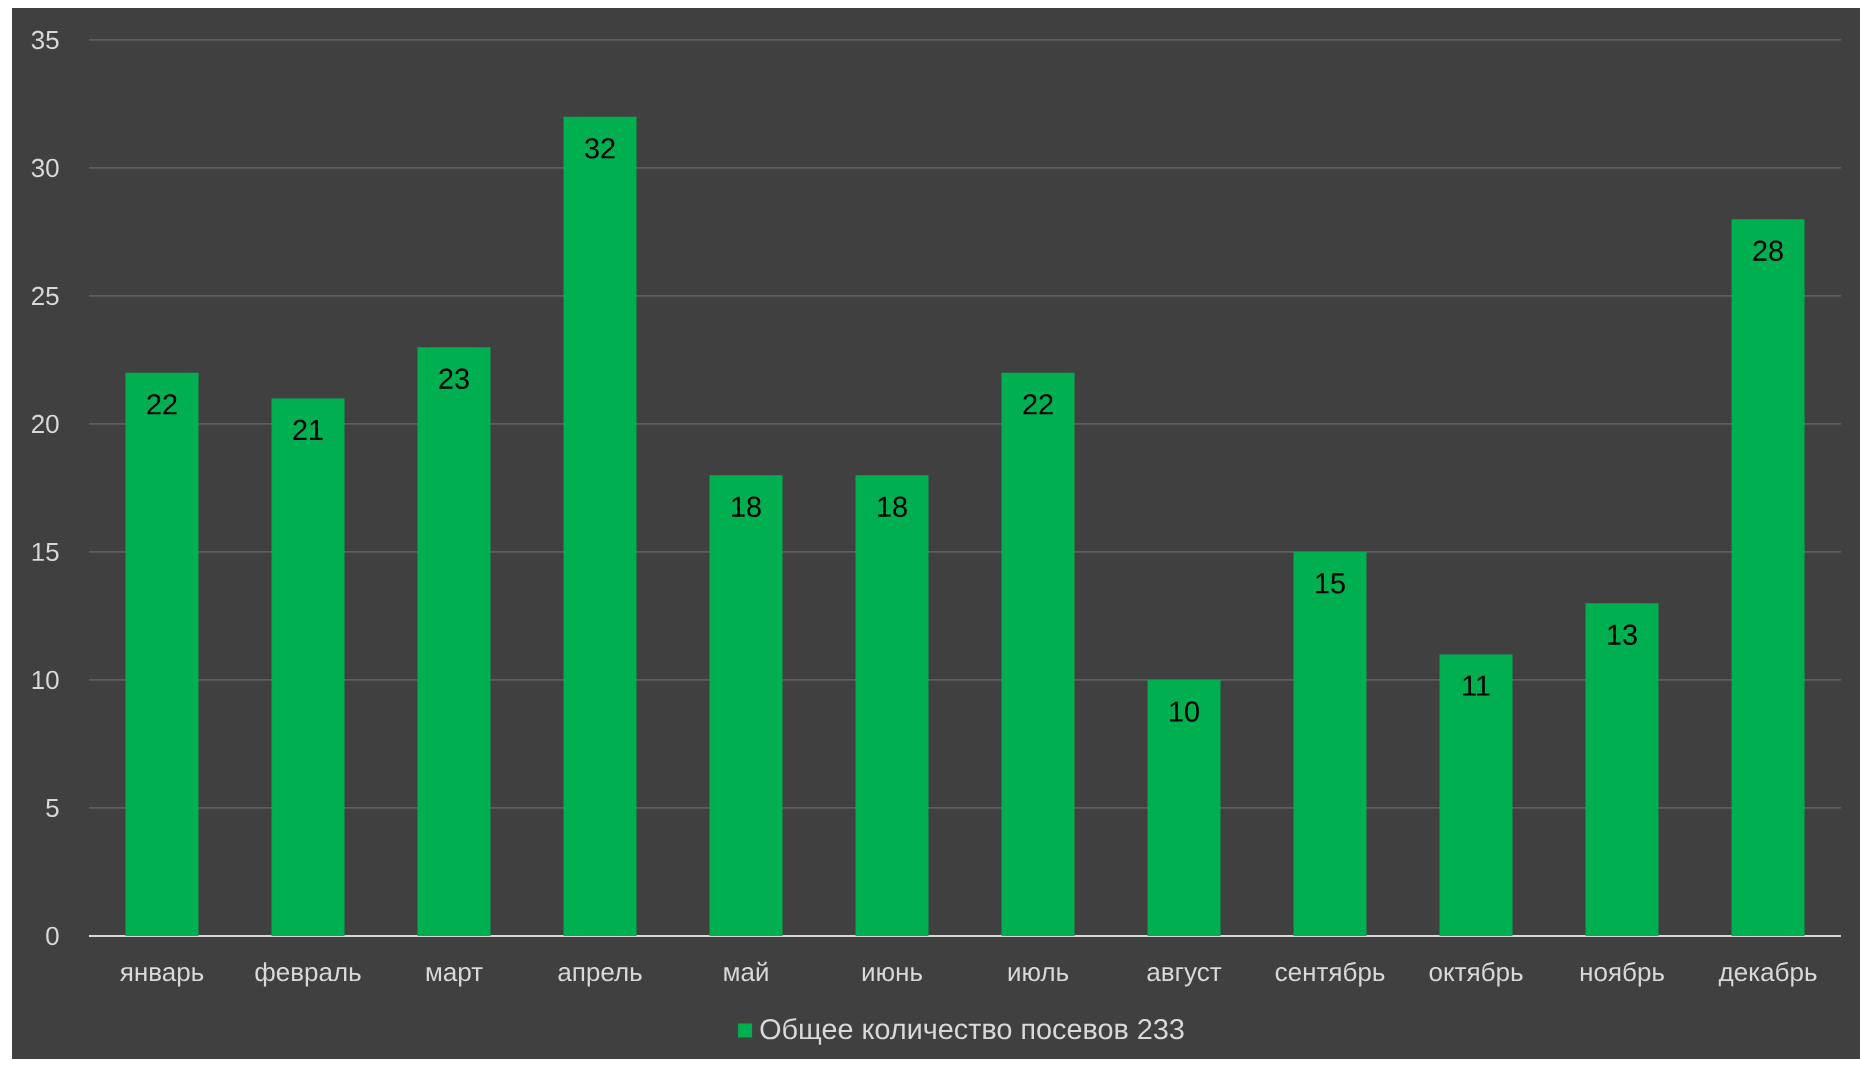  Describe the element at coordinates (52, 936) in the screenshot. I see `y-tick-label: 0` at that location.